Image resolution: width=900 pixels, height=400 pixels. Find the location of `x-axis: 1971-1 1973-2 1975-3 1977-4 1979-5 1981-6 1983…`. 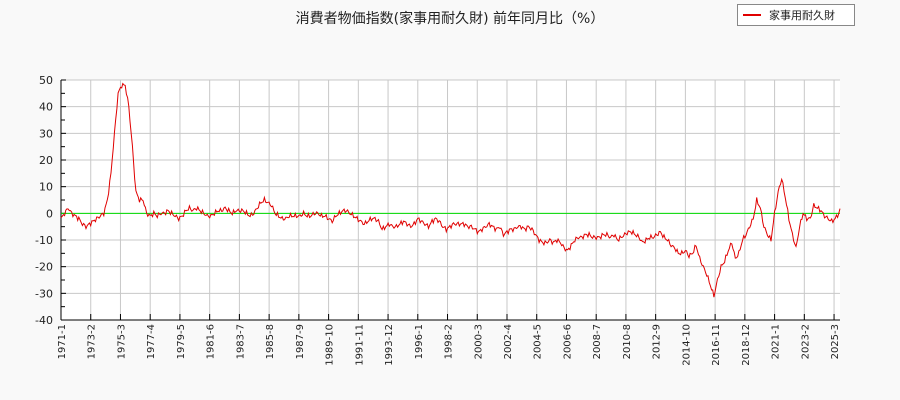

x-axis: 1971-1 1973-2 1975-3 1977-4 1979-5 1981-6 1983… is located at coordinates (449, 340).